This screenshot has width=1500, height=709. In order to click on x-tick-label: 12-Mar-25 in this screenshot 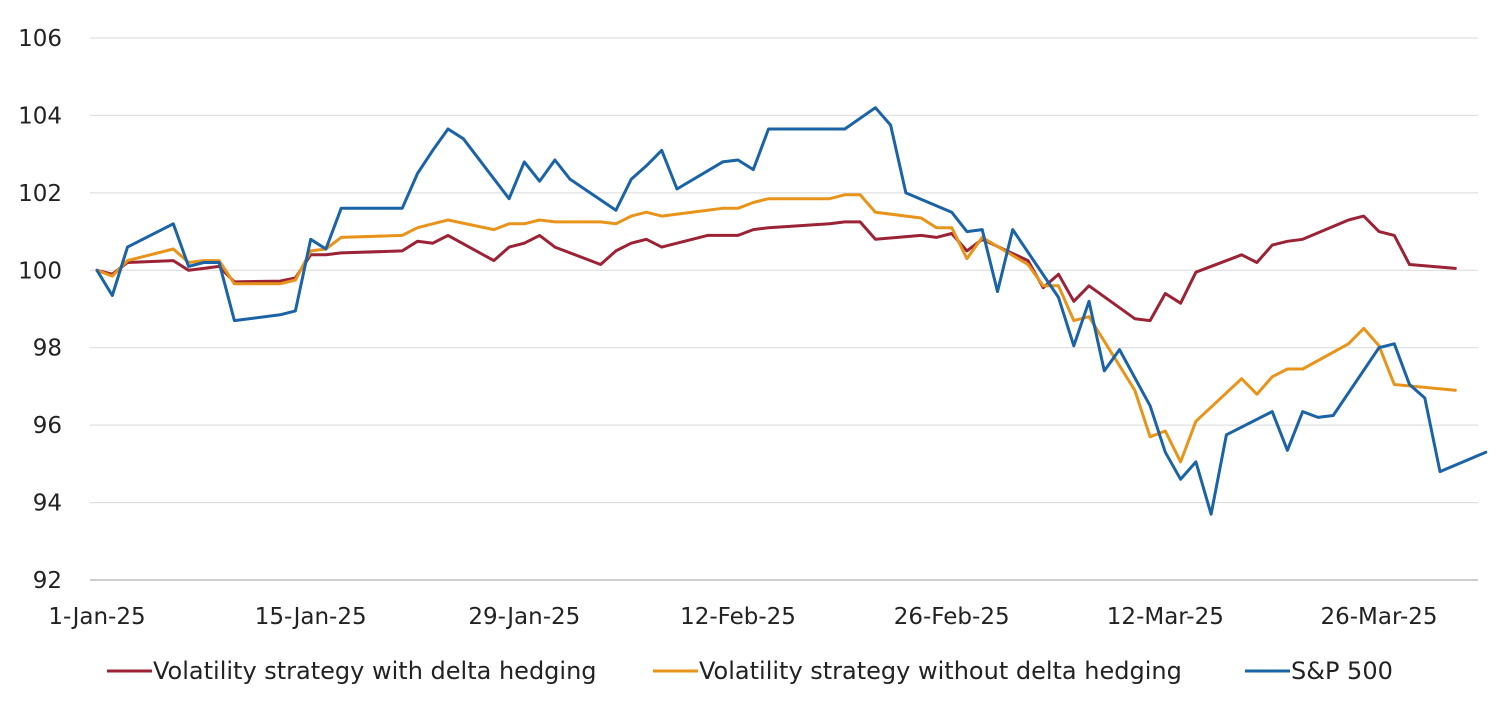, I will do `click(1165, 617)`.